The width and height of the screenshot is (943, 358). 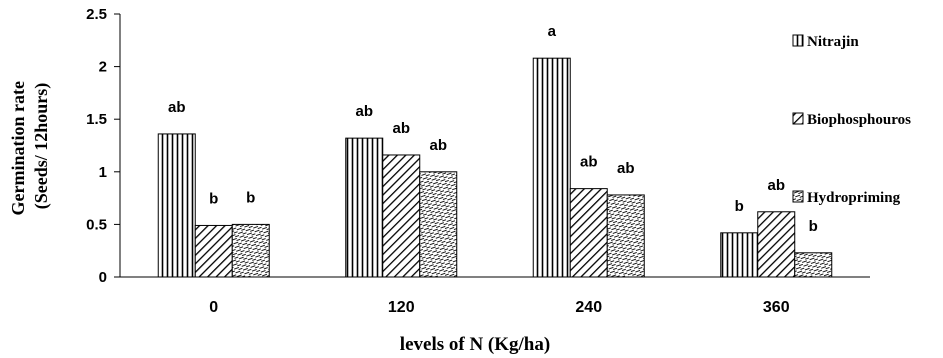 I want to click on x-tick-label: 240, so click(x=588, y=307).